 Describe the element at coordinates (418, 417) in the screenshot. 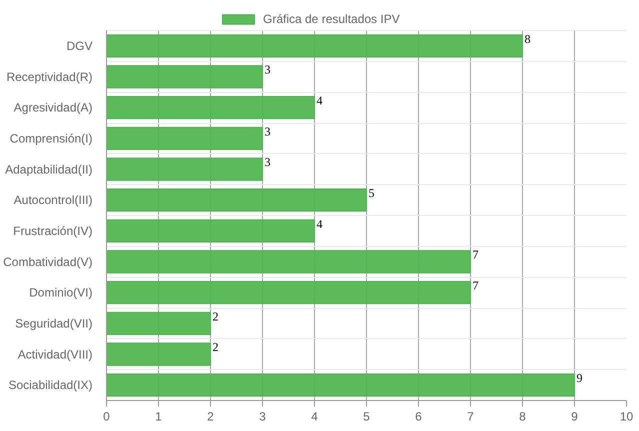

I see `x-tick-label: 6` at that location.